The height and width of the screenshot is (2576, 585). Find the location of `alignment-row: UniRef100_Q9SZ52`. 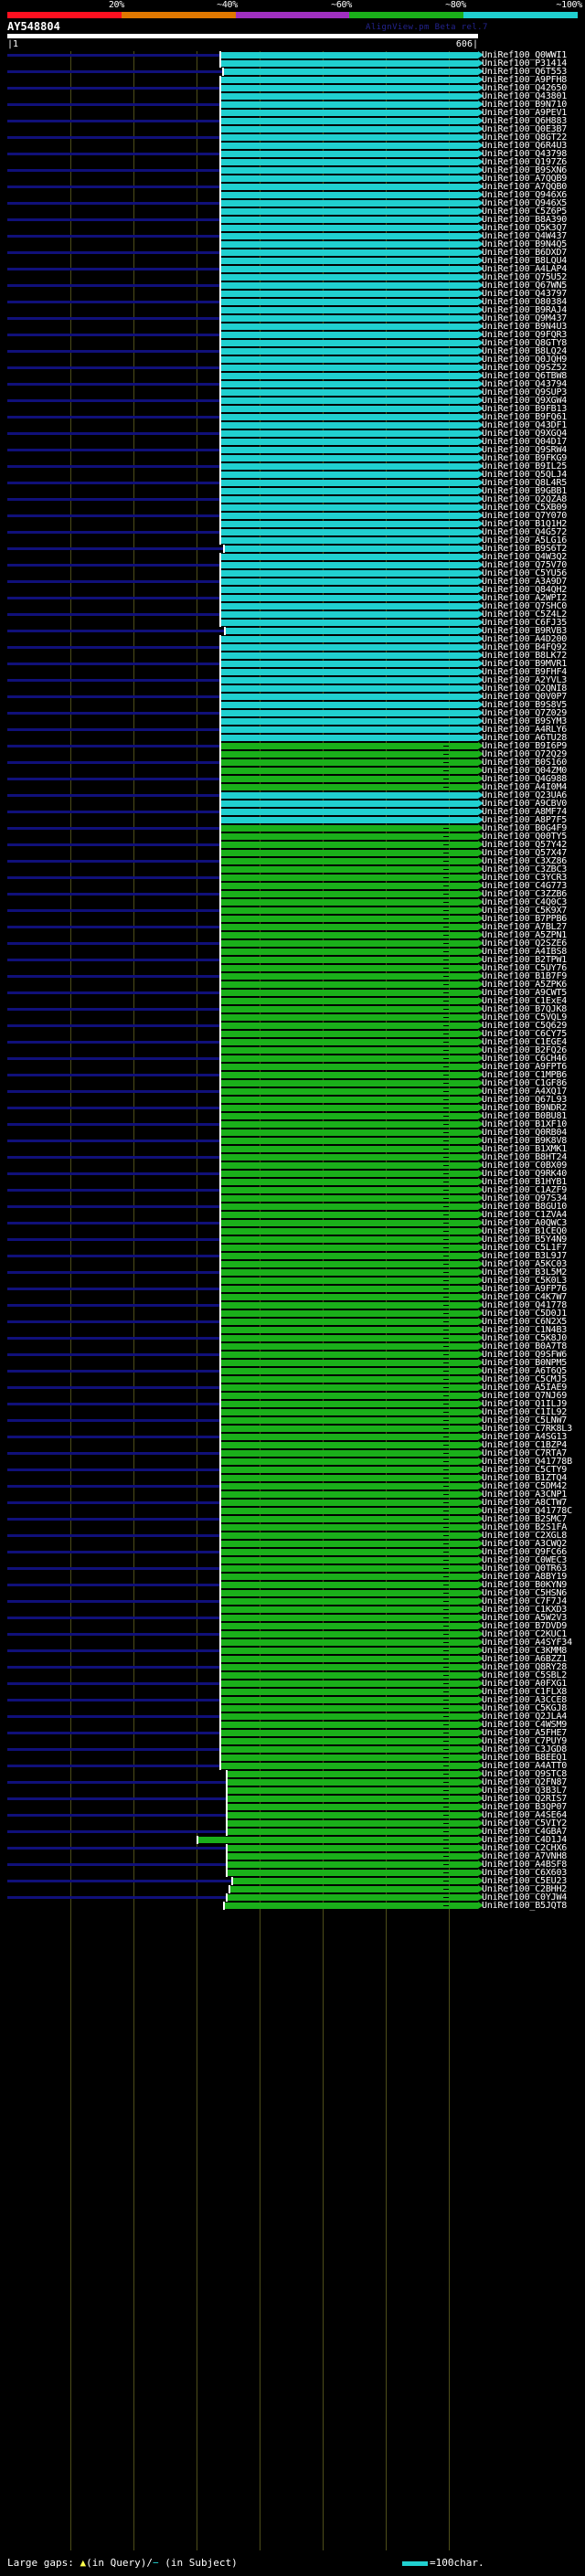

alignment-row: UniRef100_Q9SZ52 is located at coordinates (293, 368).